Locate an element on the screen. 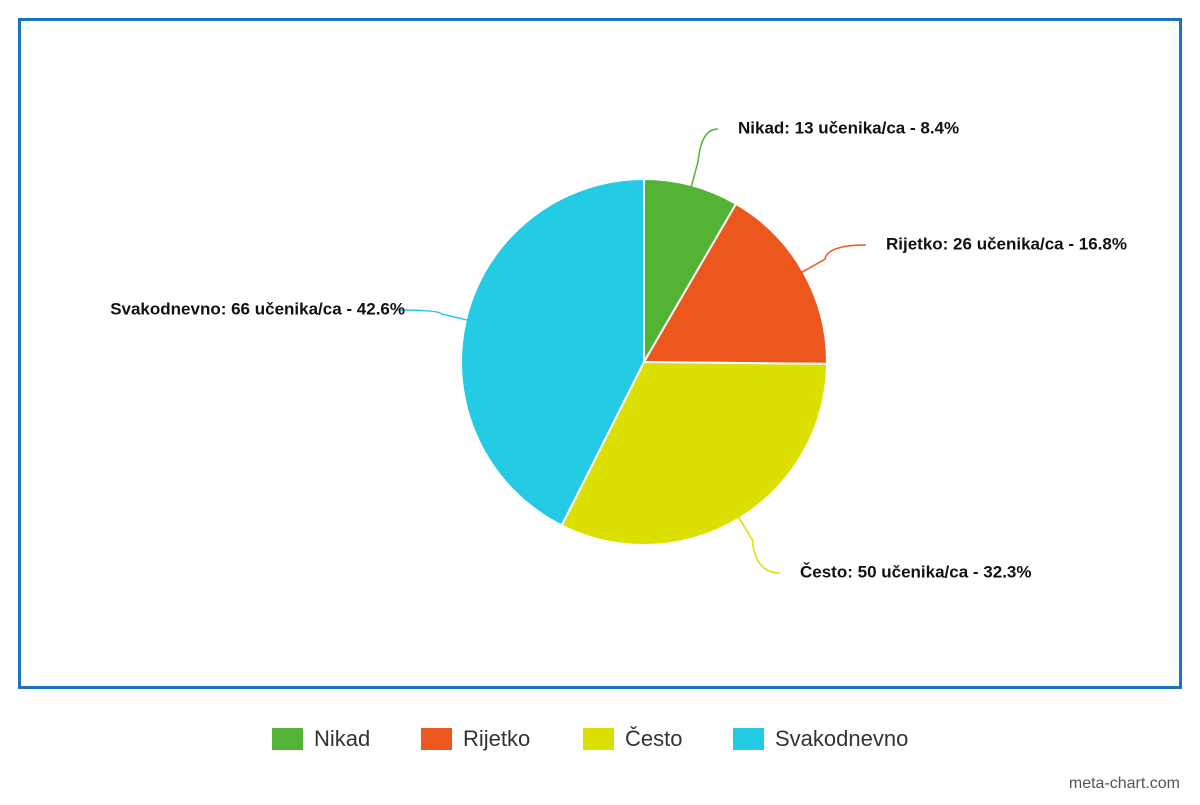  legend-label: Često is located at coordinates (653, 738).